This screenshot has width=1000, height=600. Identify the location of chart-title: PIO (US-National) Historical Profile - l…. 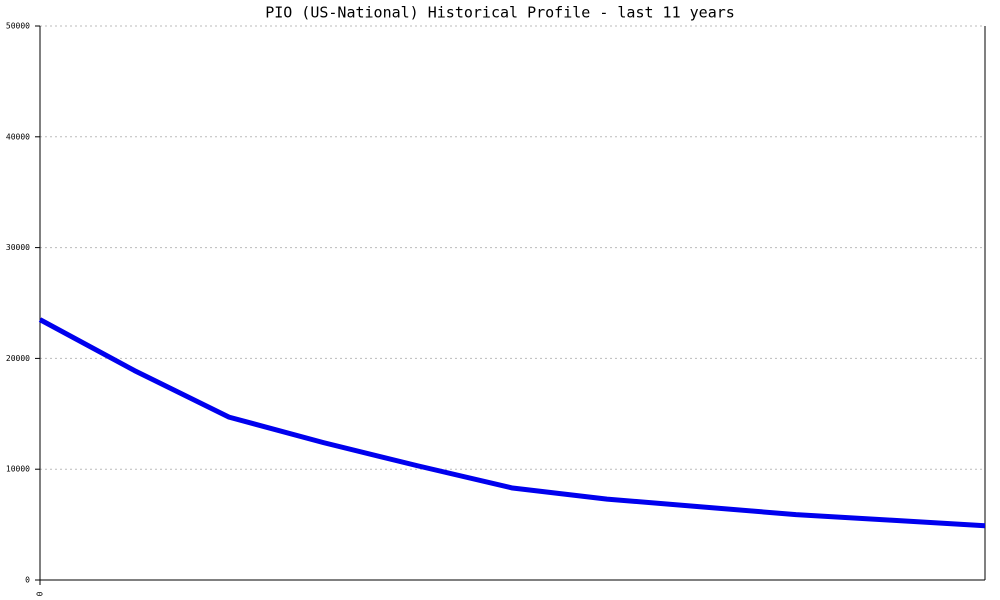
(500, 13).